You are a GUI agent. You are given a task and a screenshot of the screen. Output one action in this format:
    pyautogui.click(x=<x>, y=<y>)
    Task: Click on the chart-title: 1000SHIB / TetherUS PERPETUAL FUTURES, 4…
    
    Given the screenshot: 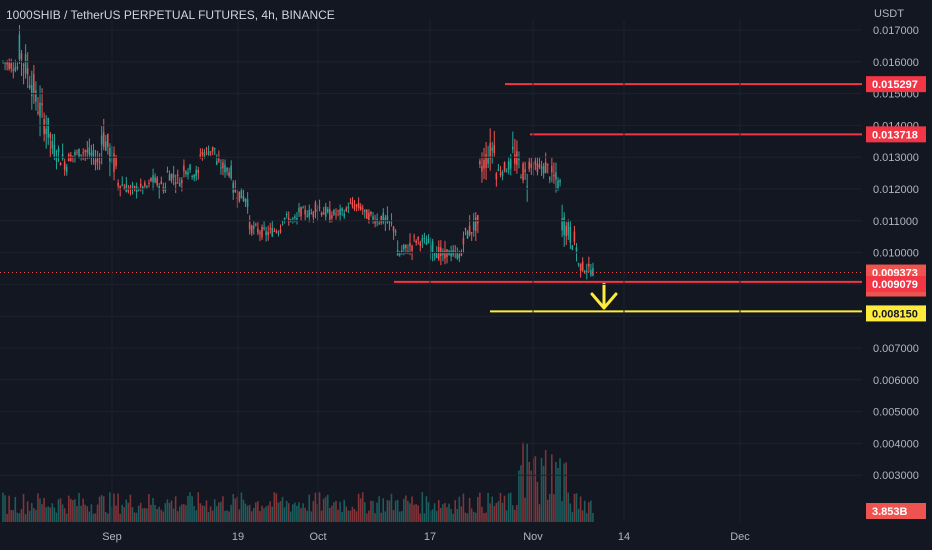 What is the action you would take?
    pyautogui.click(x=170, y=15)
    